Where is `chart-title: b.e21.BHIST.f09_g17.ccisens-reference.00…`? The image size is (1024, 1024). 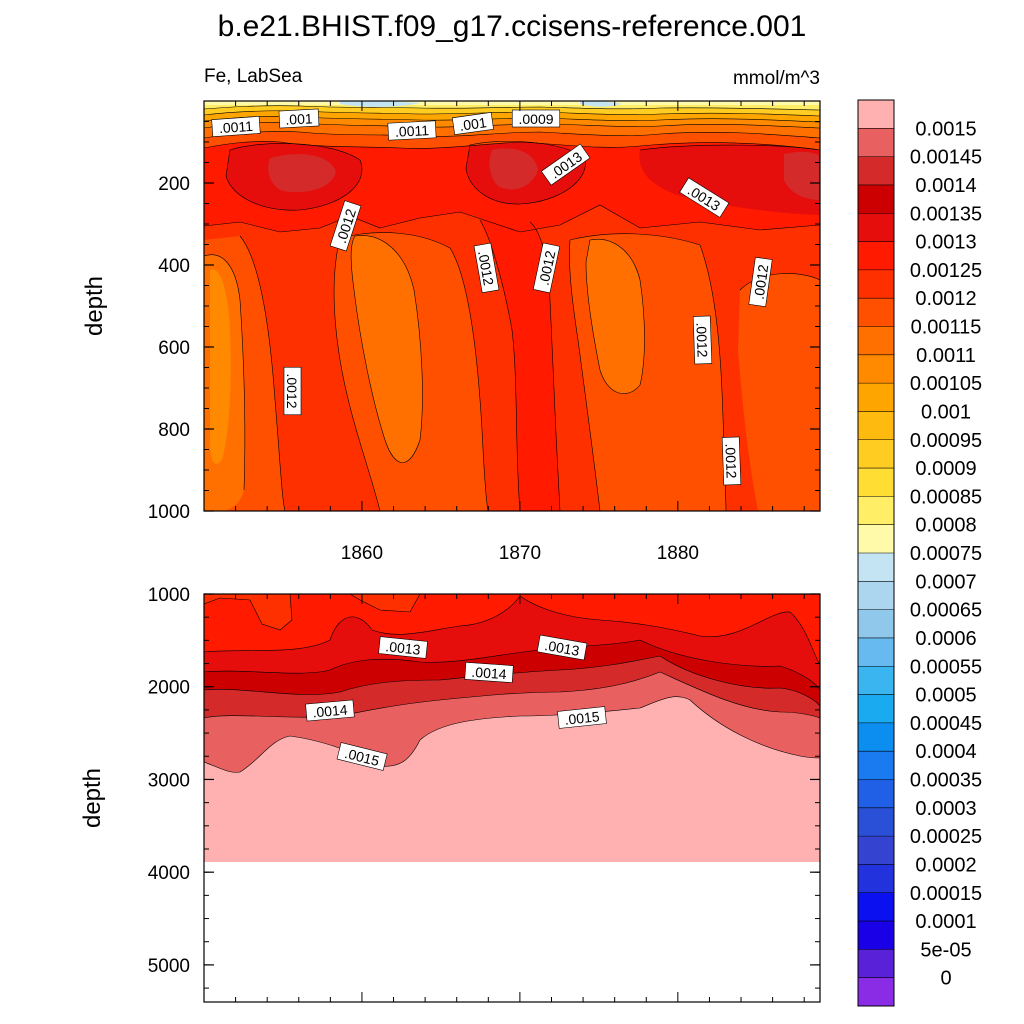 chart-title: b.e21.BHIST.f09_g17.ccisens-reference.00… is located at coordinates (512, 26).